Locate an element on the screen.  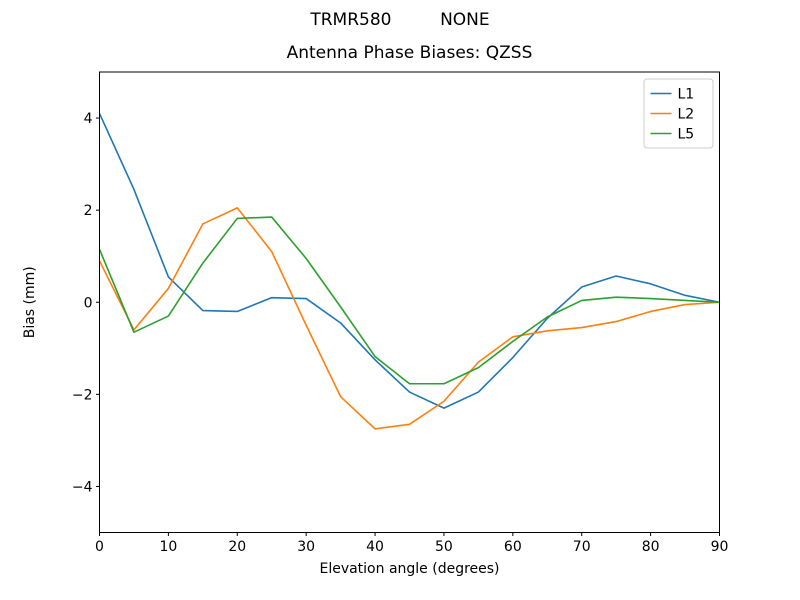
legend-label-L5: L5 is located at coordinates (686, 135).